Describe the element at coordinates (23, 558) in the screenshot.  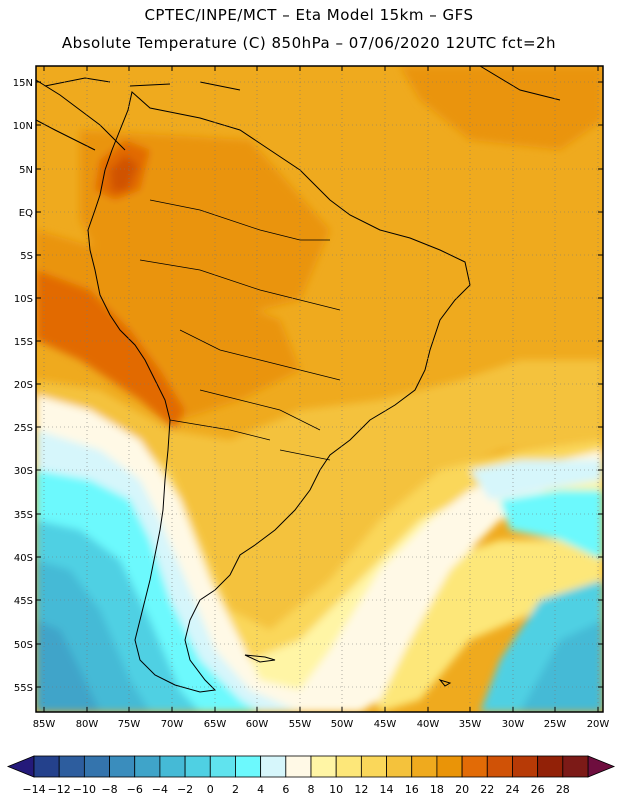
I see `lat-label: 40S` at that location.